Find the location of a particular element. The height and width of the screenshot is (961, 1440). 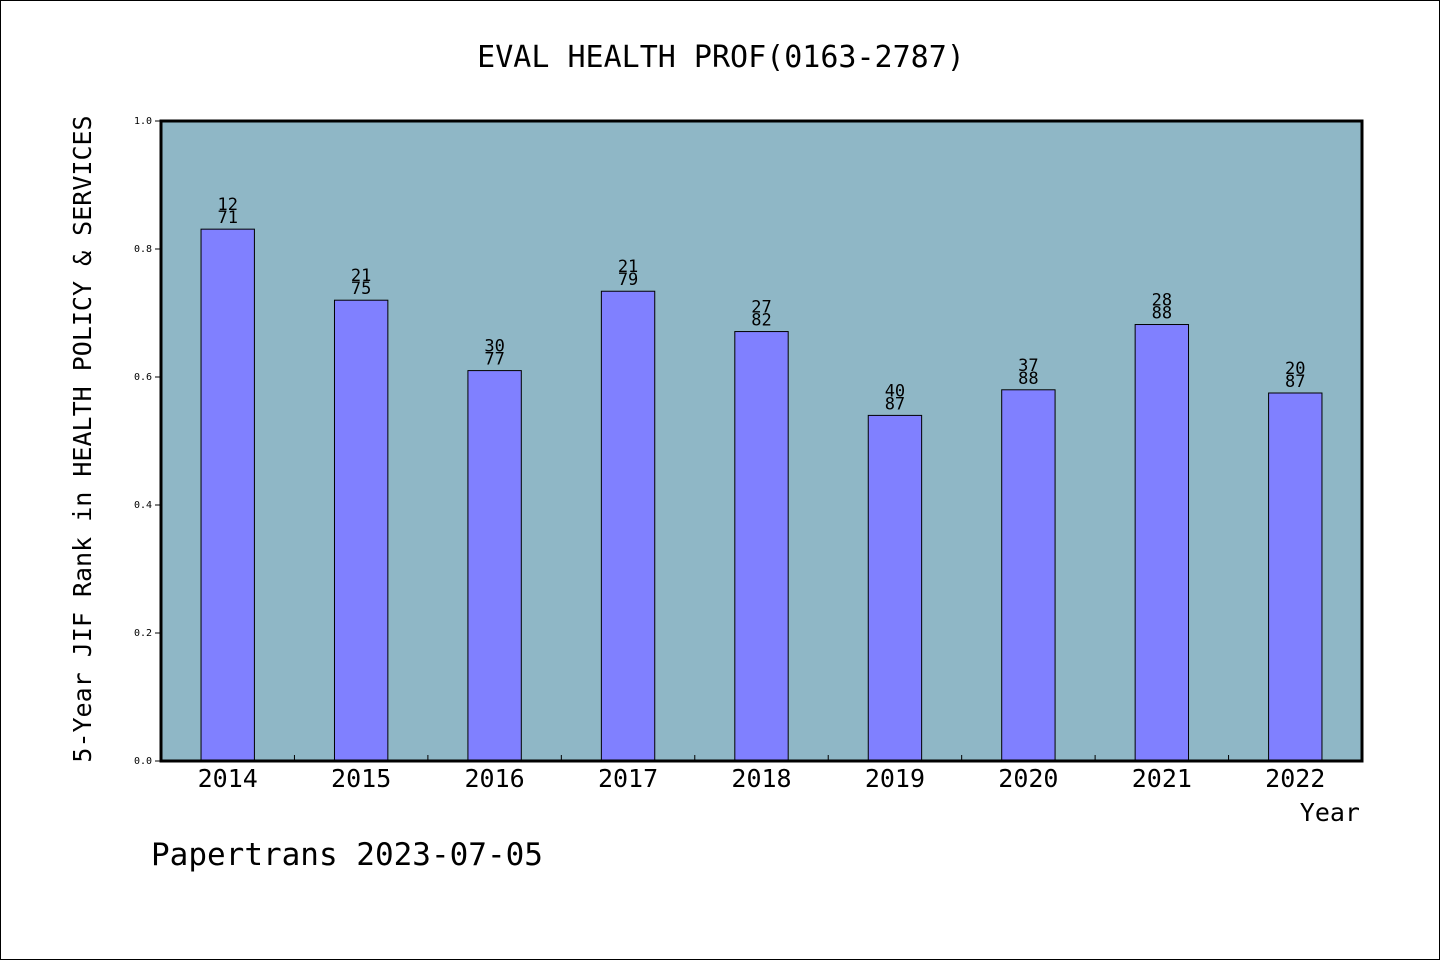

bar-label-top: 28 is located at coordinates (1162, 301).